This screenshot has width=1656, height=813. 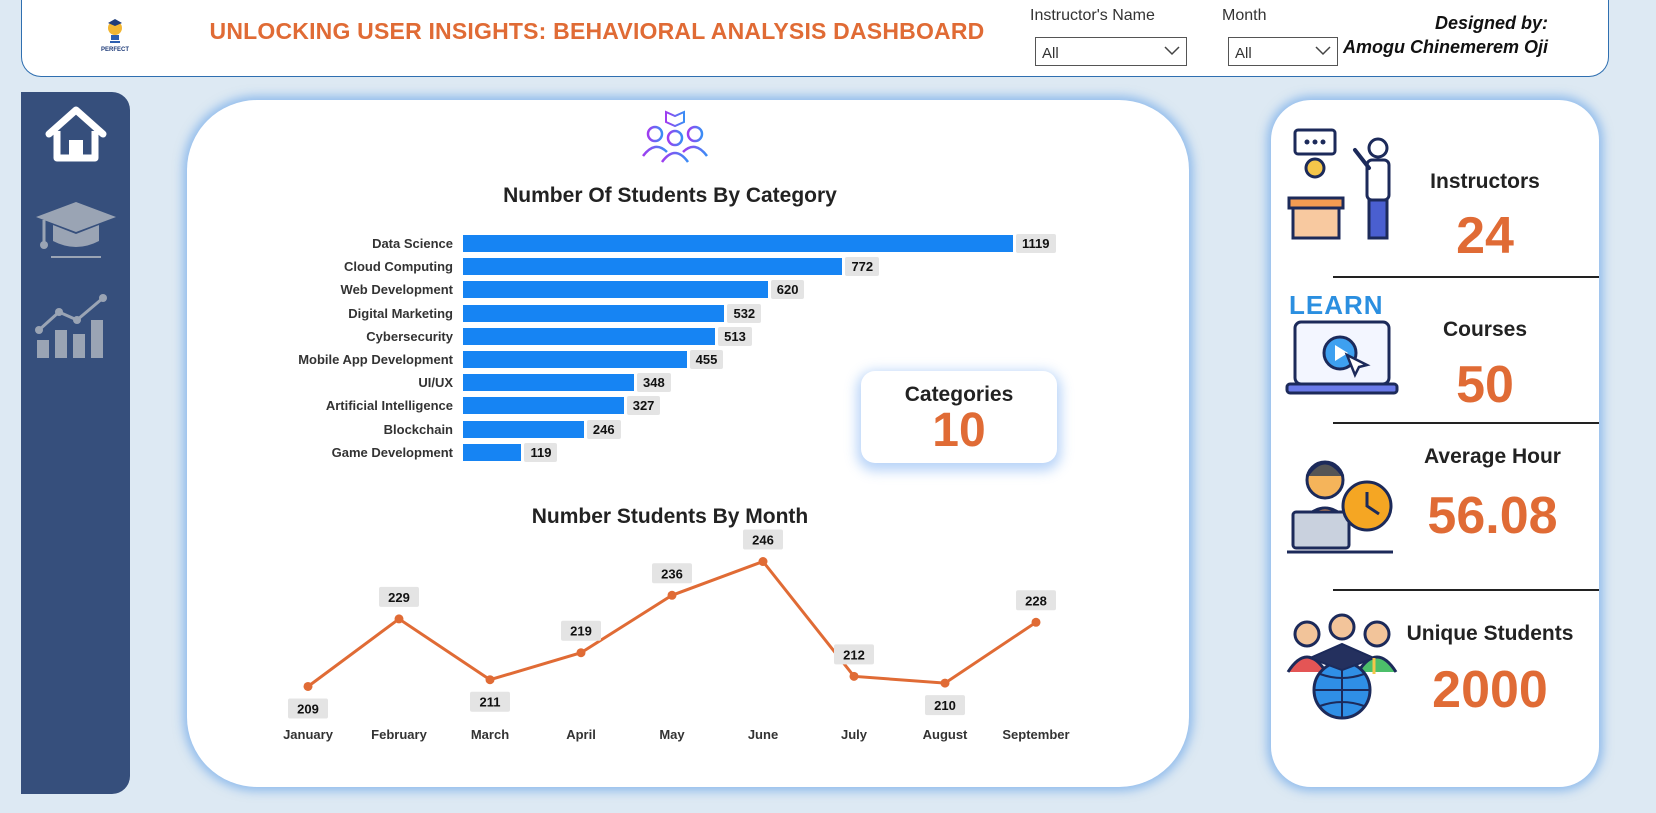 What do you see at coordinates (1492, 516) in the screenshot?
I see `kpi-average-hour-value: 56.08` at bounding box center [1492, 516].